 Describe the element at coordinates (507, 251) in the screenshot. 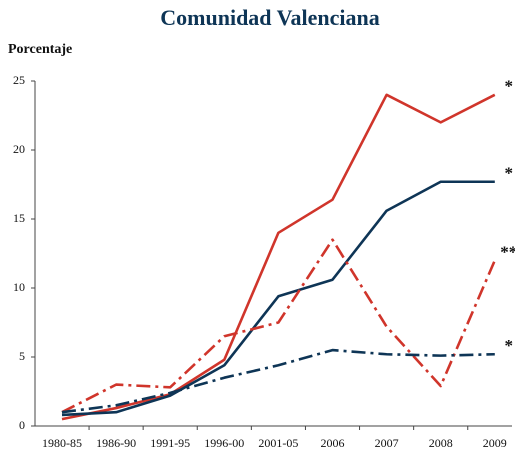

I see `annotation: **` at that location.